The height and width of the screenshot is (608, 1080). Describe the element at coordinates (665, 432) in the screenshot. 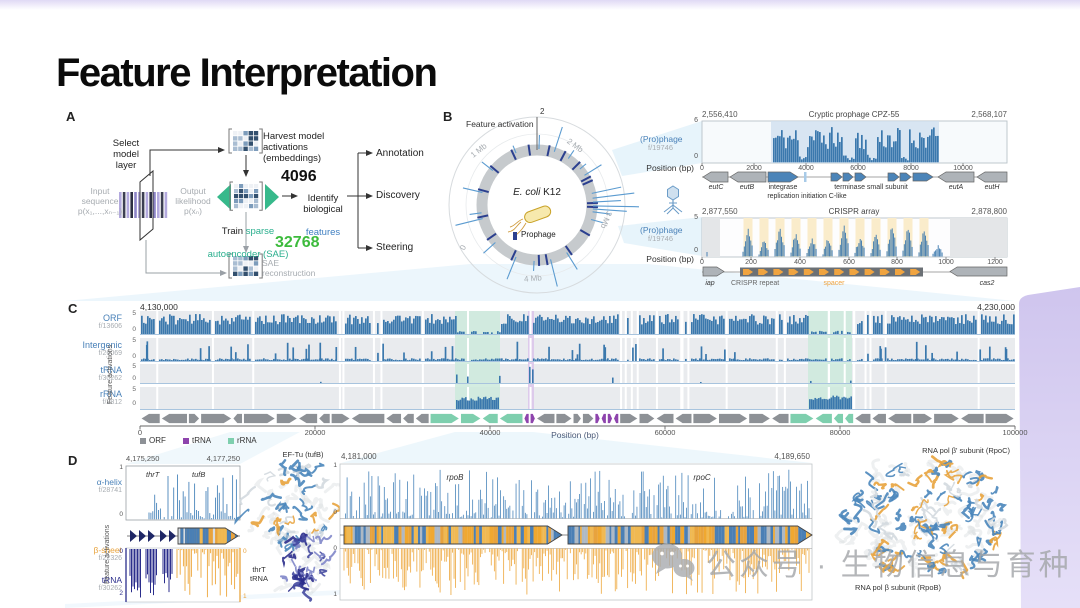

I see `axis-tick-label: 60000` at that location.